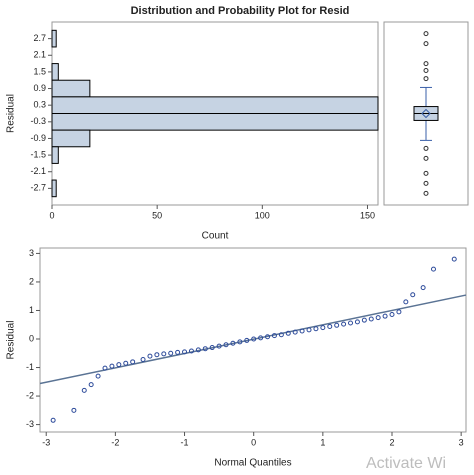 The width and height of the screenshot is (474, 475). I want to click on x-axis-label: Normal Quantiles, so click(252, 463).